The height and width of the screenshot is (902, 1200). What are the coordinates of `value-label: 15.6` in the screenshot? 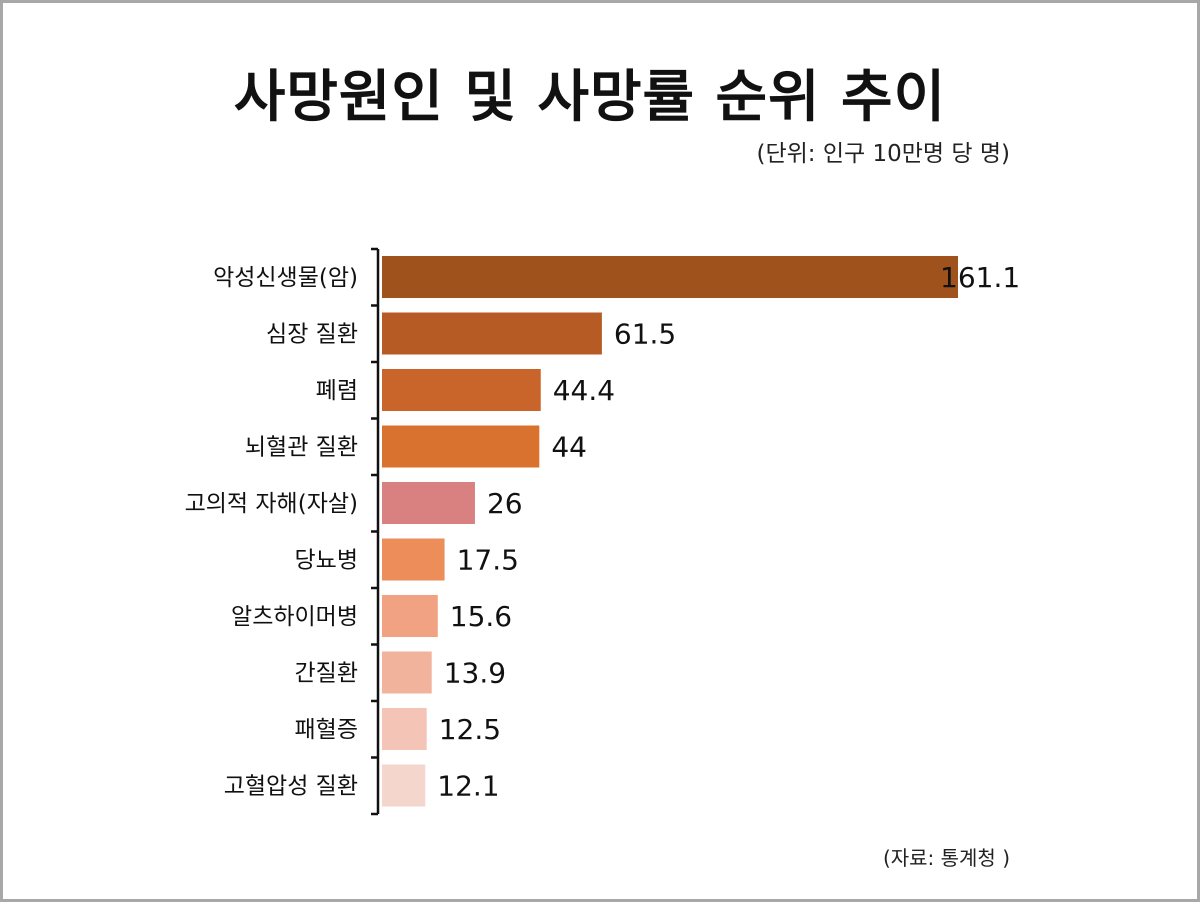 It's located at (481, 616).